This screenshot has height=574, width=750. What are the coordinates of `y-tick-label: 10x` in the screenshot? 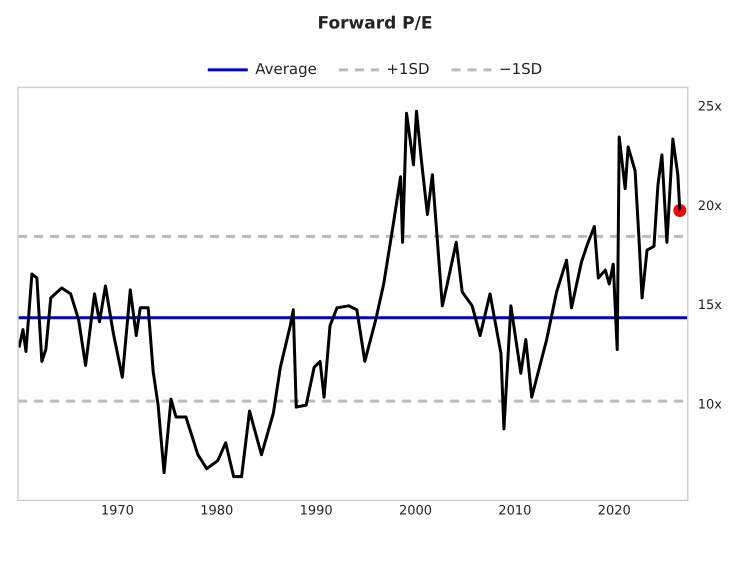 It's located at (710, 404).